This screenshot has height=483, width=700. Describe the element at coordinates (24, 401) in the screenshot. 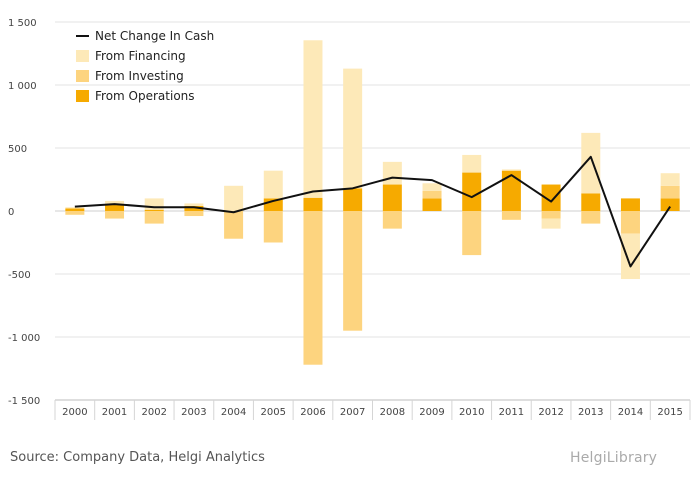

I see `y-tick-label: -1 500` at that location.